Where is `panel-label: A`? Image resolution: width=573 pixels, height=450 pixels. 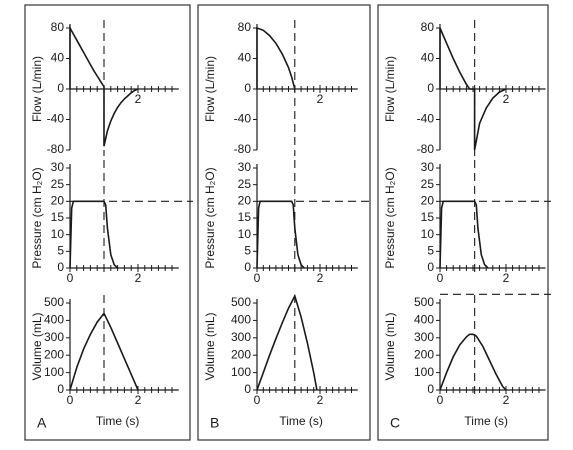
panel-label: A is located at coordinates (42, 423).